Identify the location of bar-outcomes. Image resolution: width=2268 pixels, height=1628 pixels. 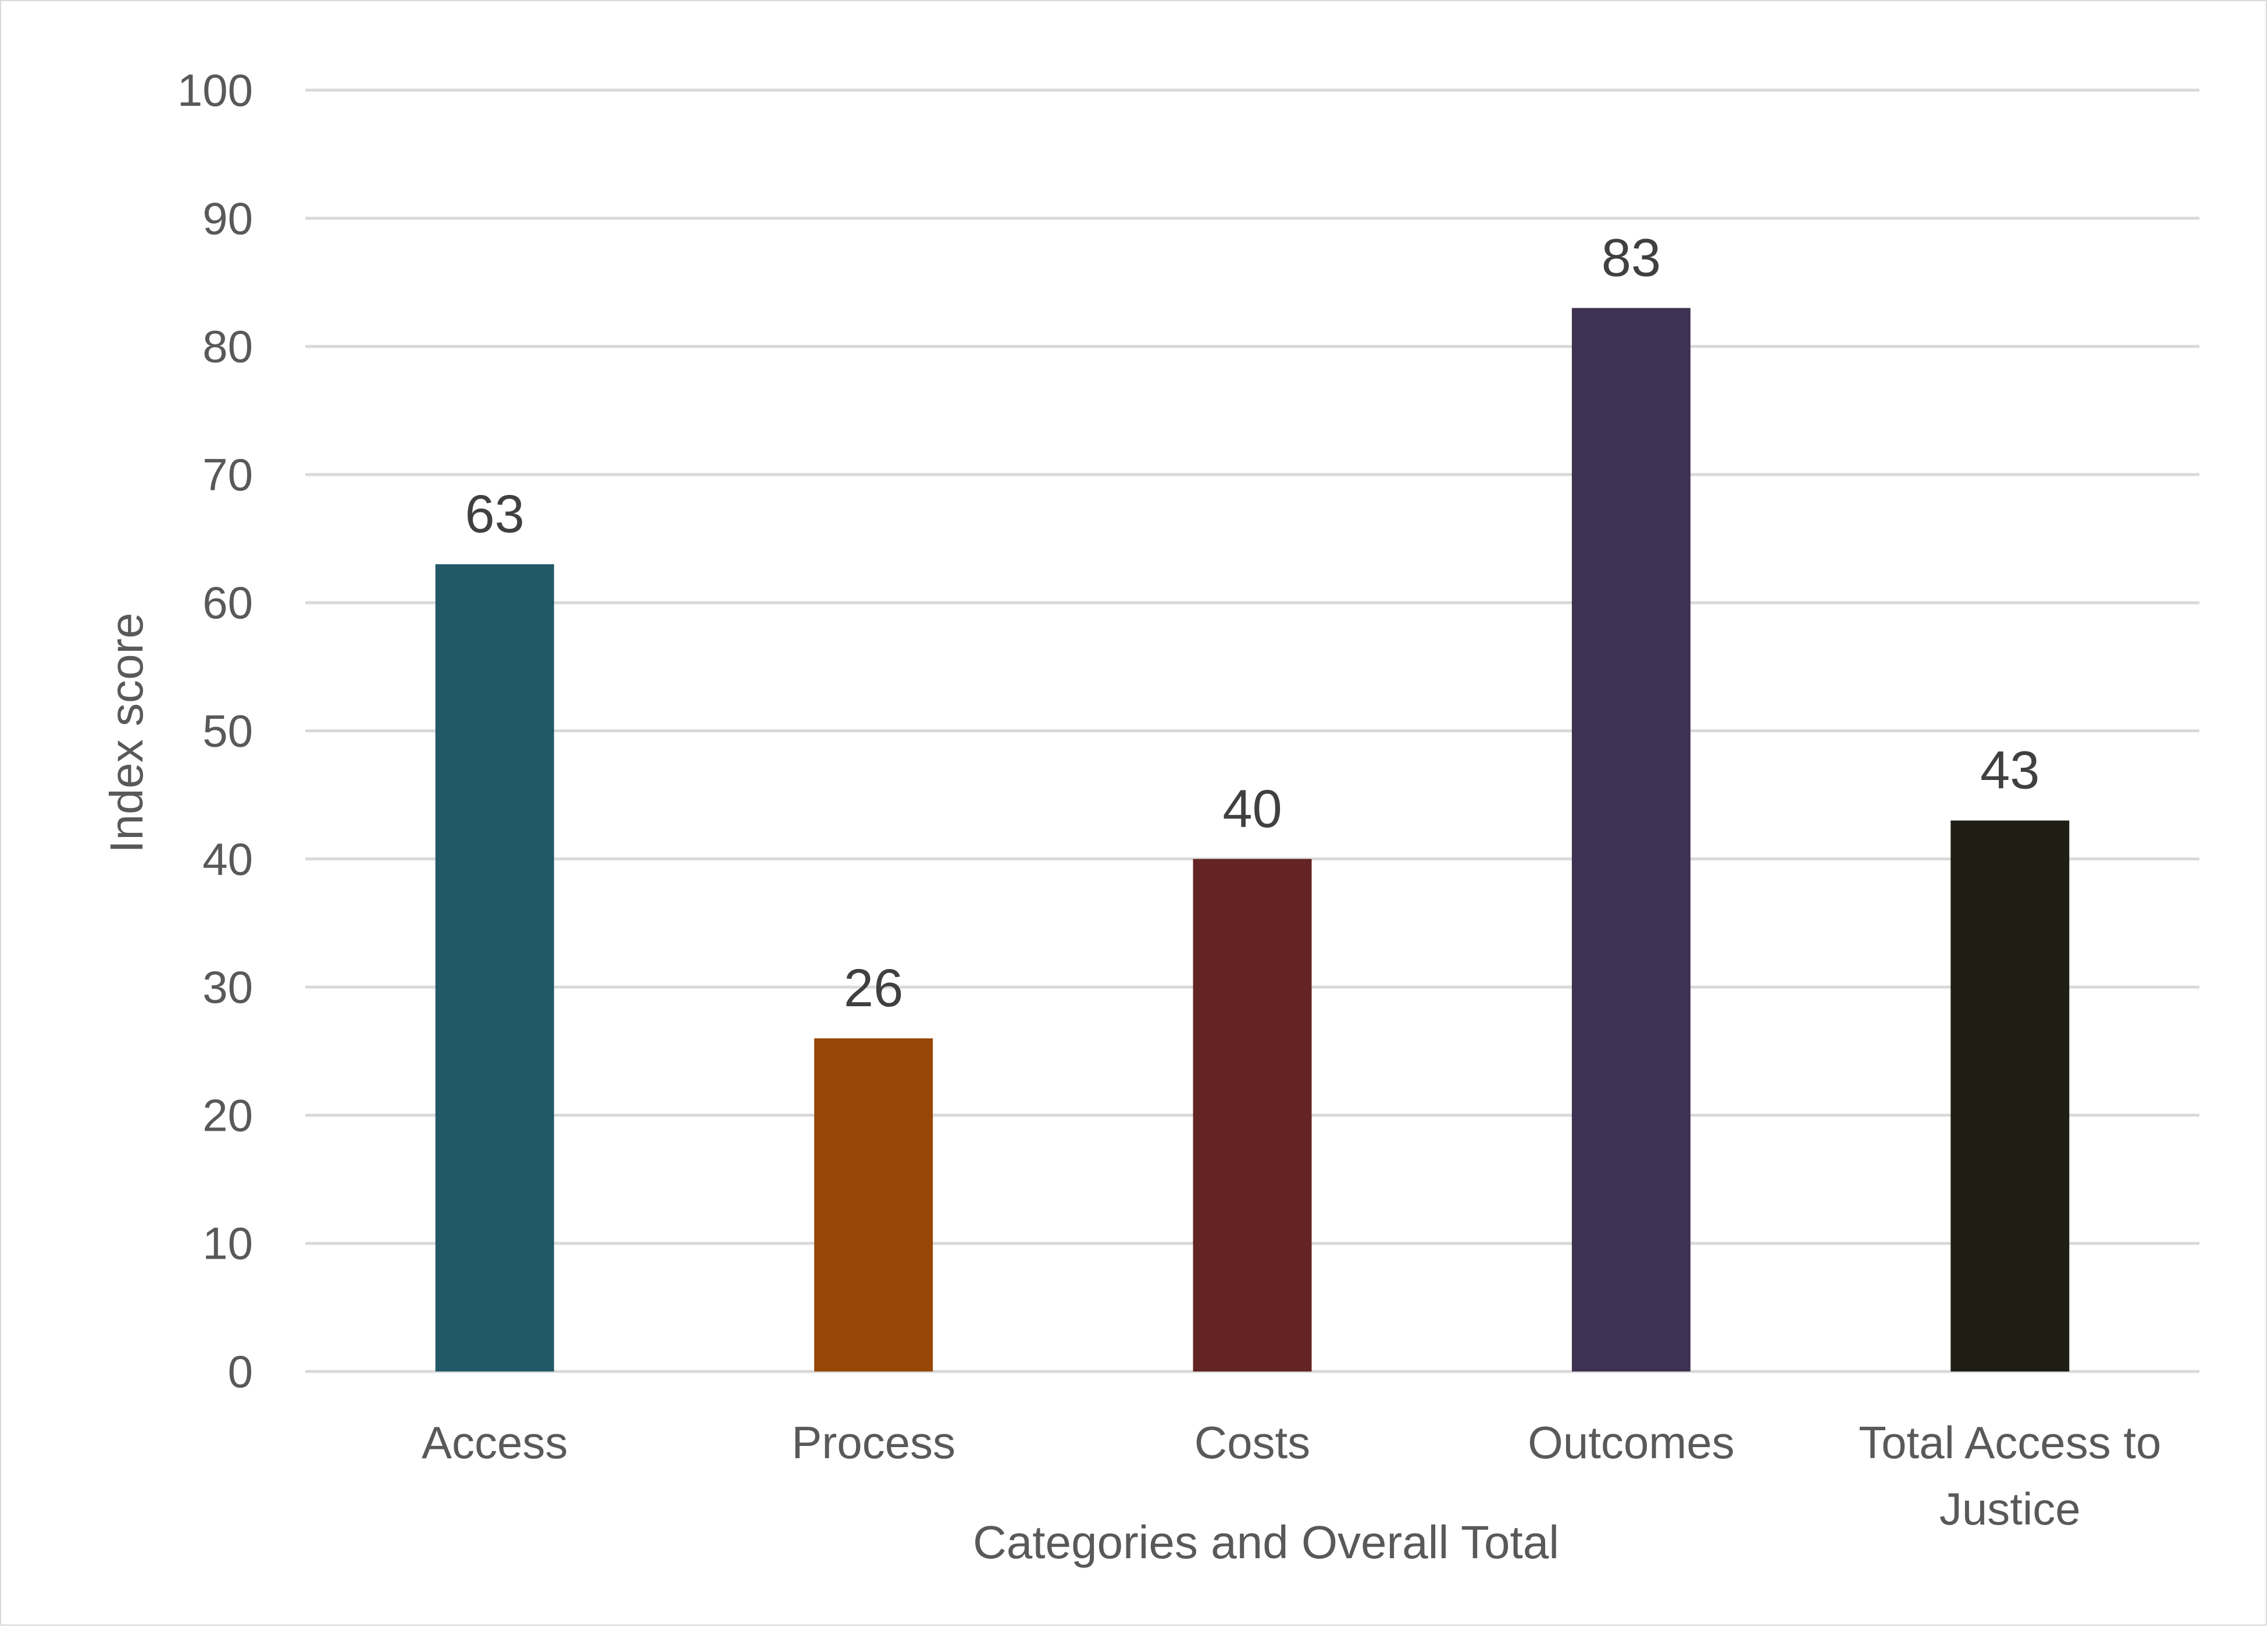
(1631, 839).